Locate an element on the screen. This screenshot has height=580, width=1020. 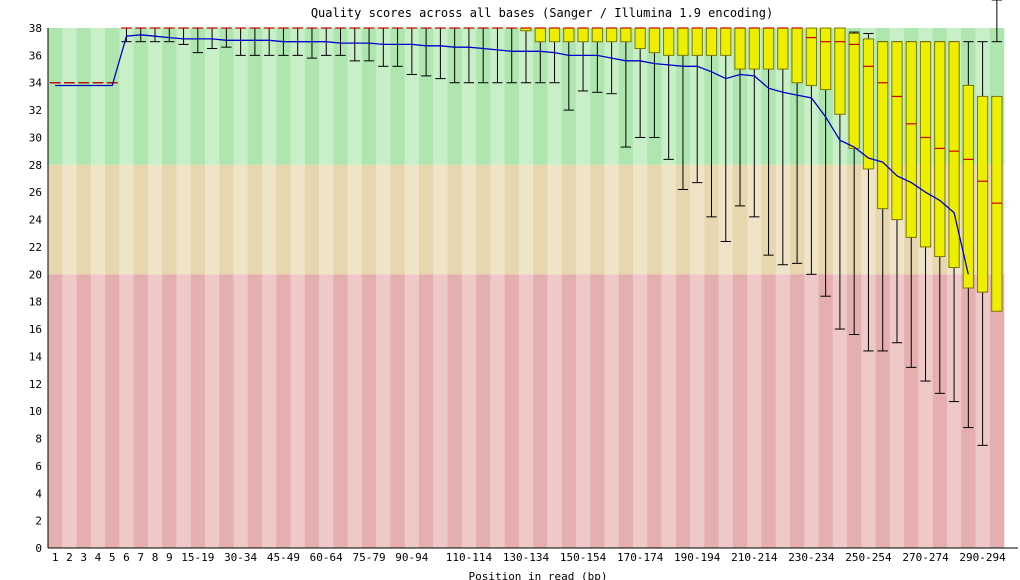
y-tick-label: 14 is located at coordinates (36, 356).